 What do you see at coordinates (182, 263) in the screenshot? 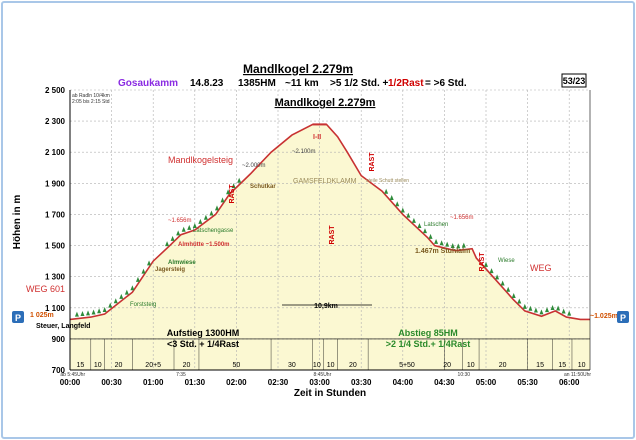
I see `place-almwiese: Almwiese` at bounding box center [182, 263].